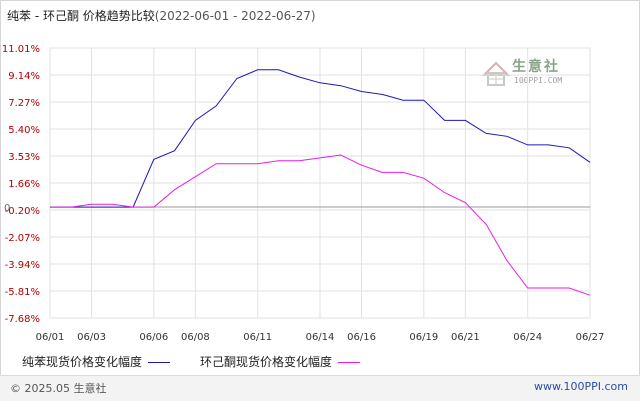 The height and width of the screenshot is (401, 640). Describe the element at coordinates (82, 362) in the screenshot. I see `legend-label-series-1: 纯苯现货价格变化幅度` at that location.